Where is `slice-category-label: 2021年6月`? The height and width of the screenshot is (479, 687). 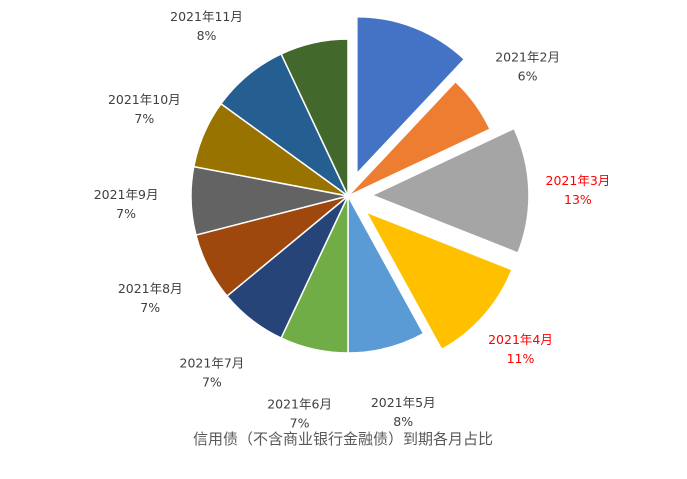 slice-category-label: 2021年6月 is located at coordinates (299, 404).